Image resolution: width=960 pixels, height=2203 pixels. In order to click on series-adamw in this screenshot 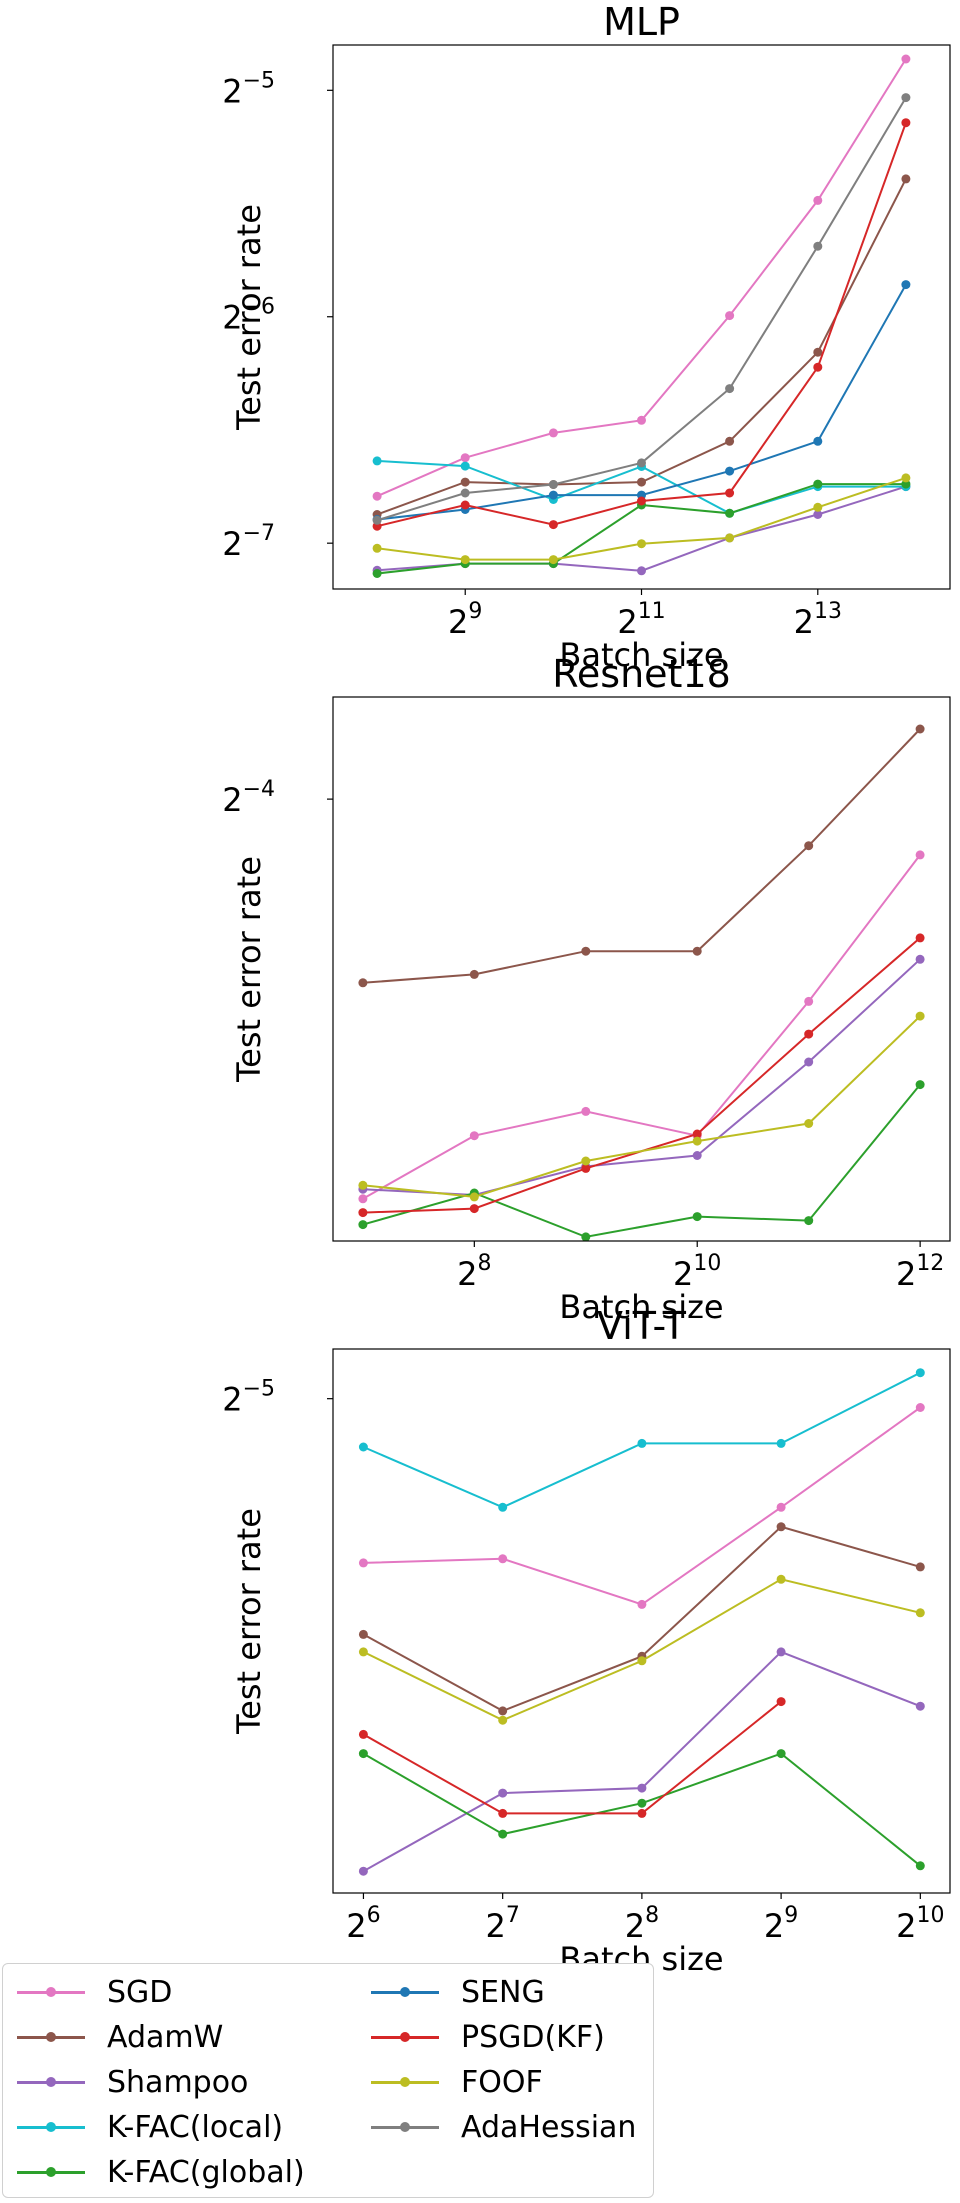, I will do `click(641, 856)`.